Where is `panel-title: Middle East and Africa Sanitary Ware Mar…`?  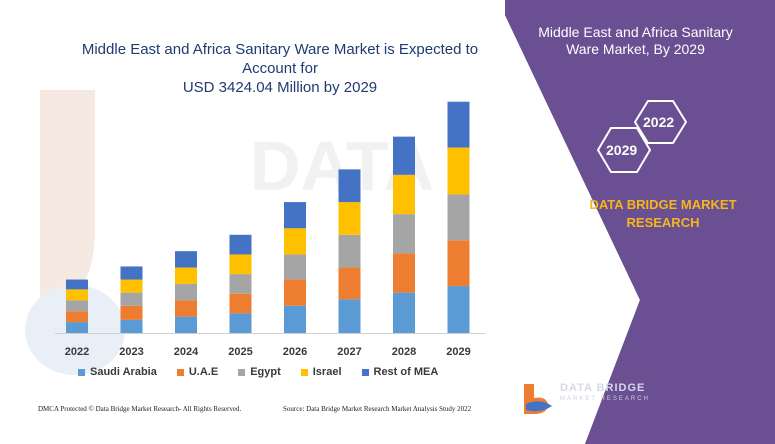 panel-title: Middle East and Africa Sanitary Ware Mar… is located at coordinates (635, 41).